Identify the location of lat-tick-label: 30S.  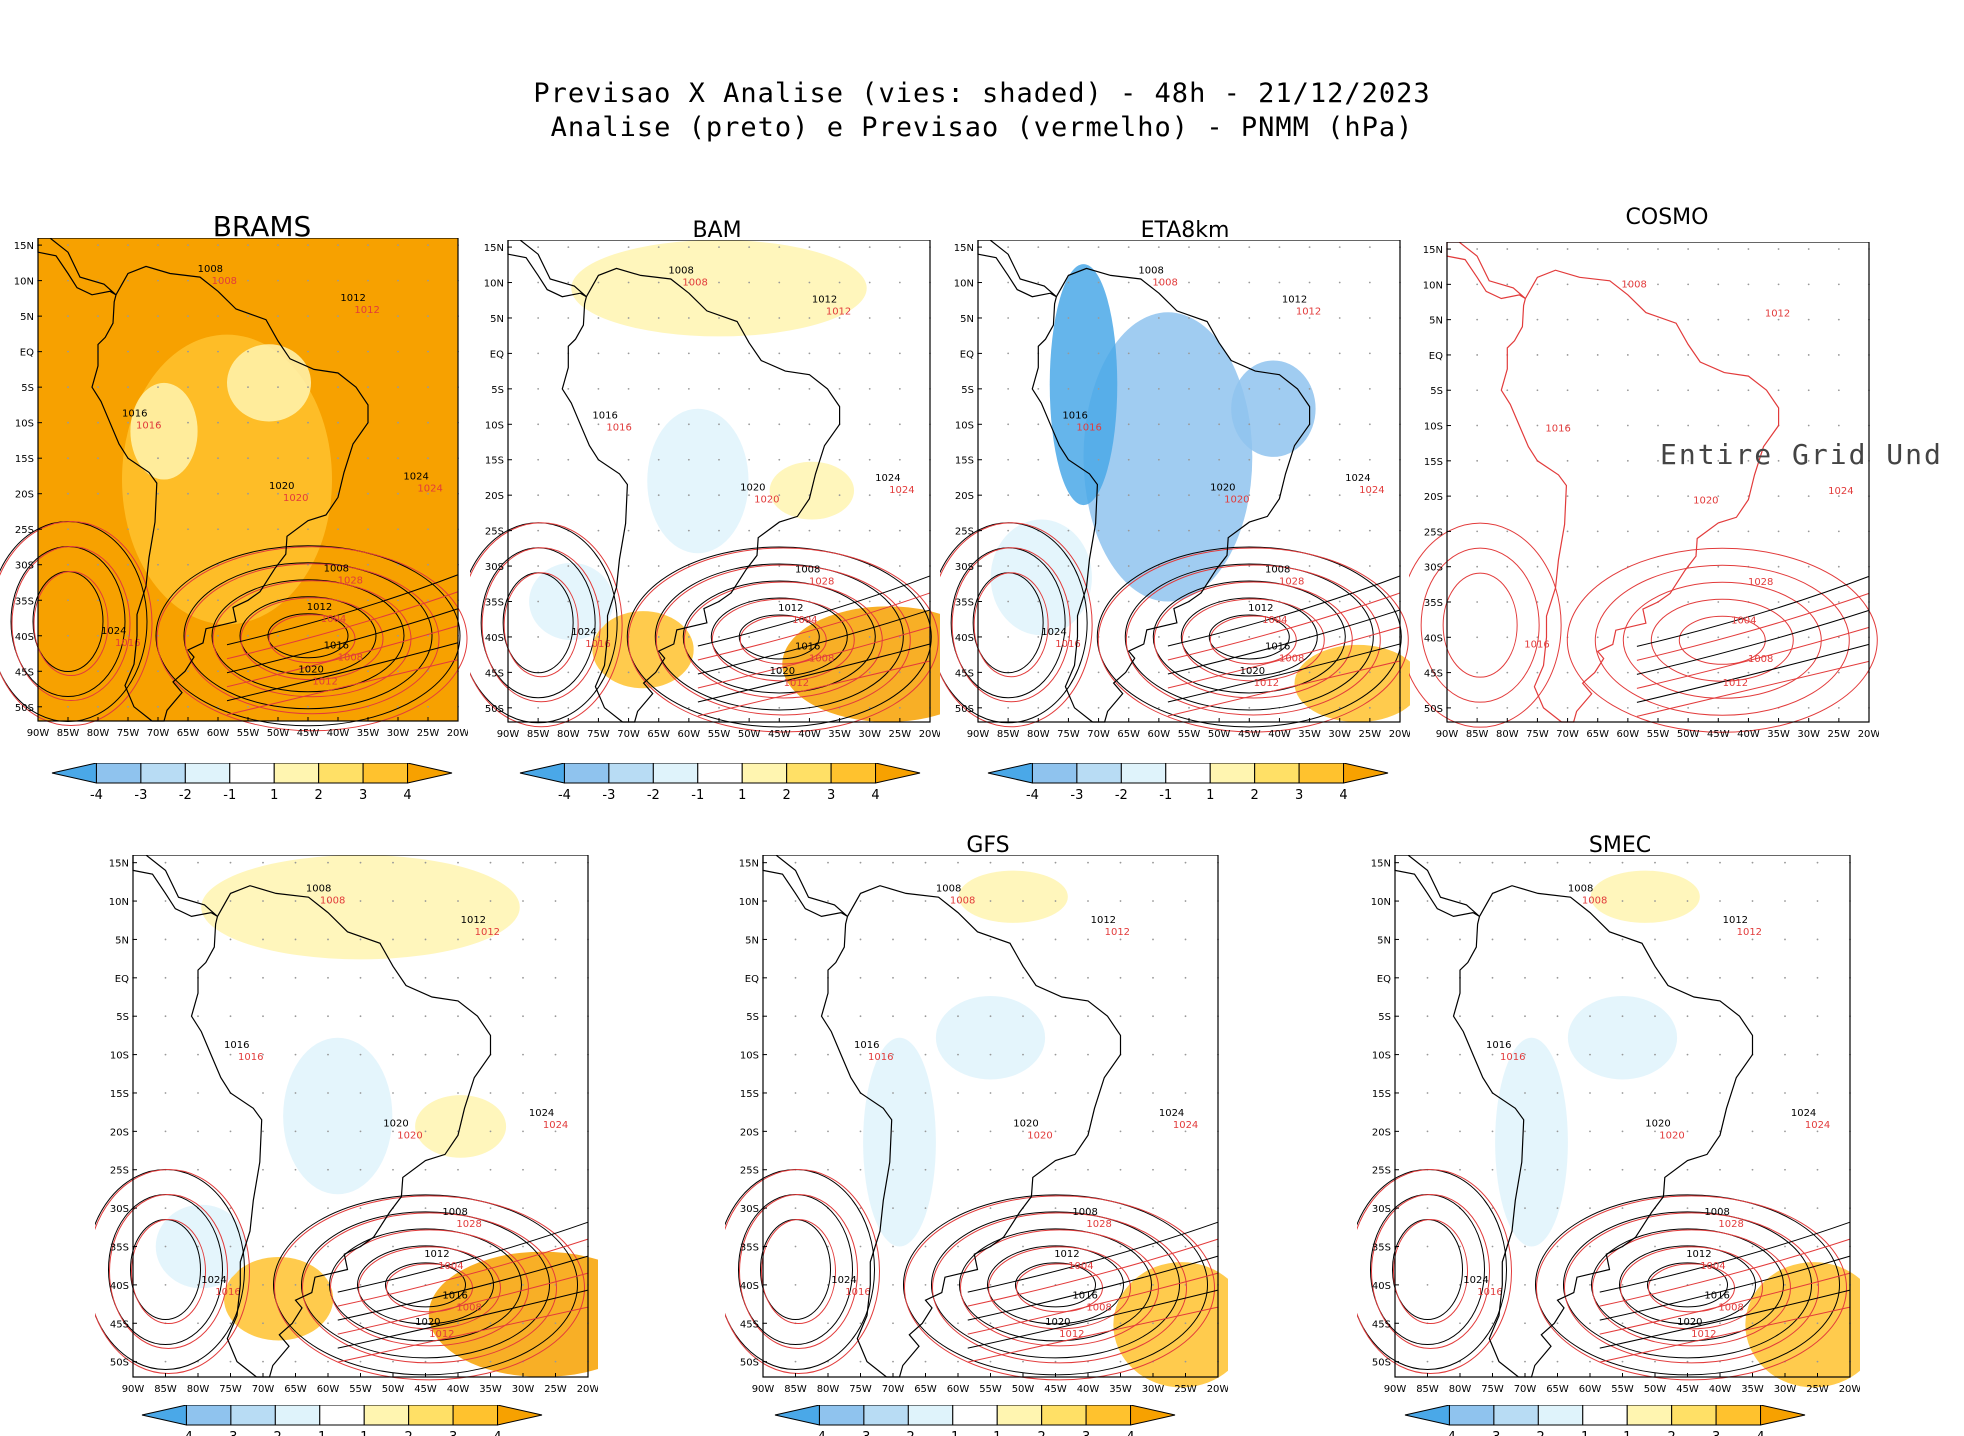
(1433, 568).